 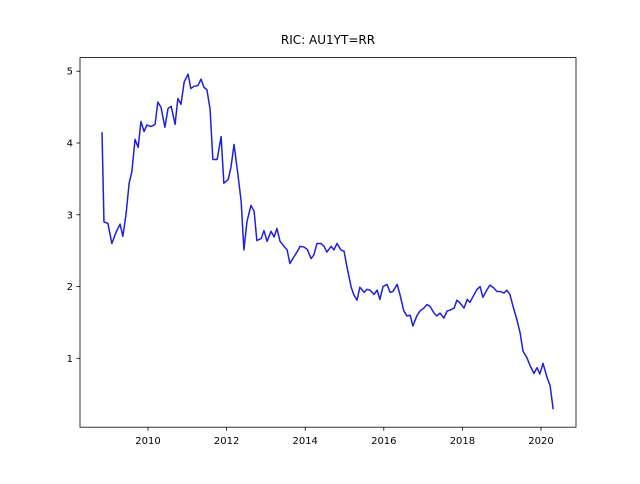 What do you see at coordinates (304, 441) in the screenshot?
I see `x-tick-label: 2014` at bounding box center [304, 441].